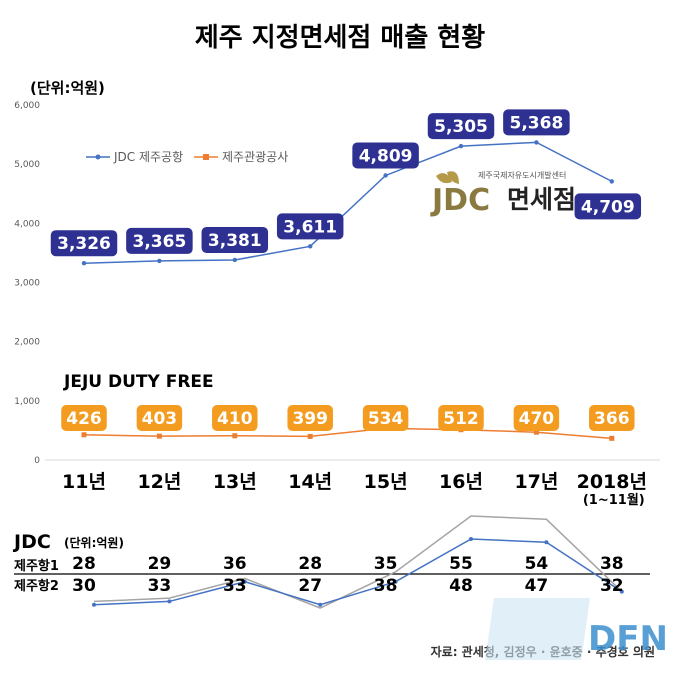 Image resolution: width=680 pixels, height=680 pixels. I want to click on bottom-chart-lines, so click(358, 562).